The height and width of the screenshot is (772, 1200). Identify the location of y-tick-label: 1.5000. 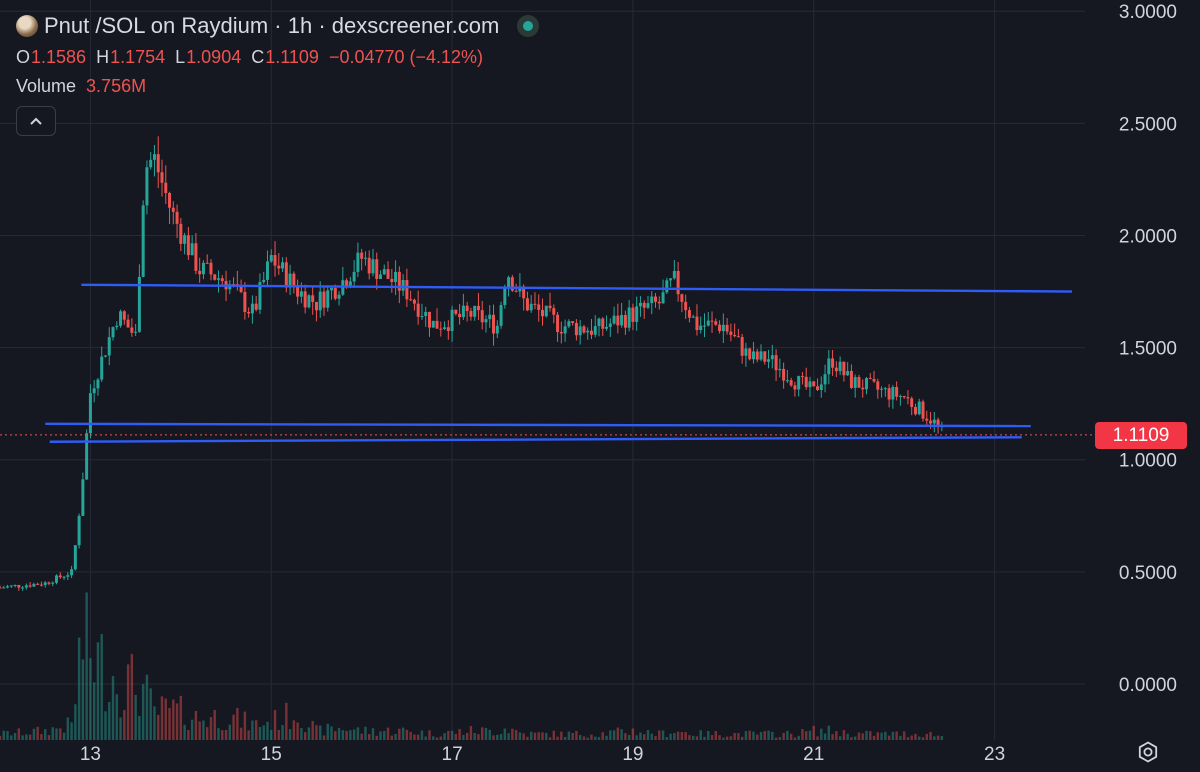
(1148, 349).